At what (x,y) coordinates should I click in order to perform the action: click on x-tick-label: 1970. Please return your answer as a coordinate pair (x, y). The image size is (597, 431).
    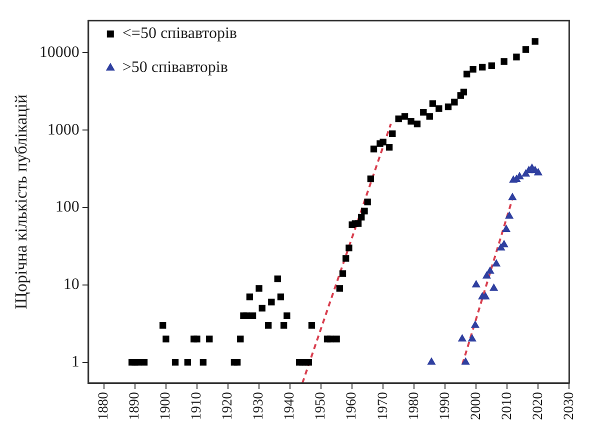
    Looking at the image, I should click on (383, 406).